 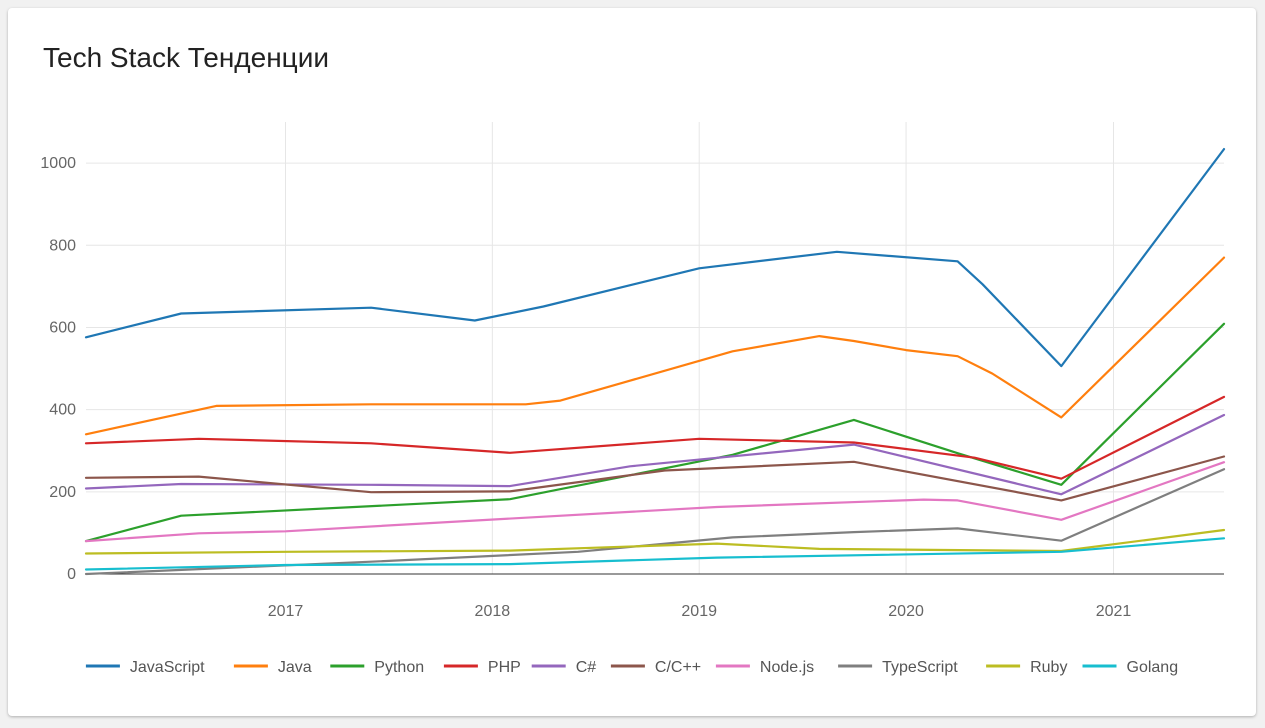 What do you see at coordinates (1026, 667) in the screenshot?
I see `legend-item: Ruby` at bounding box center [1026, 667].